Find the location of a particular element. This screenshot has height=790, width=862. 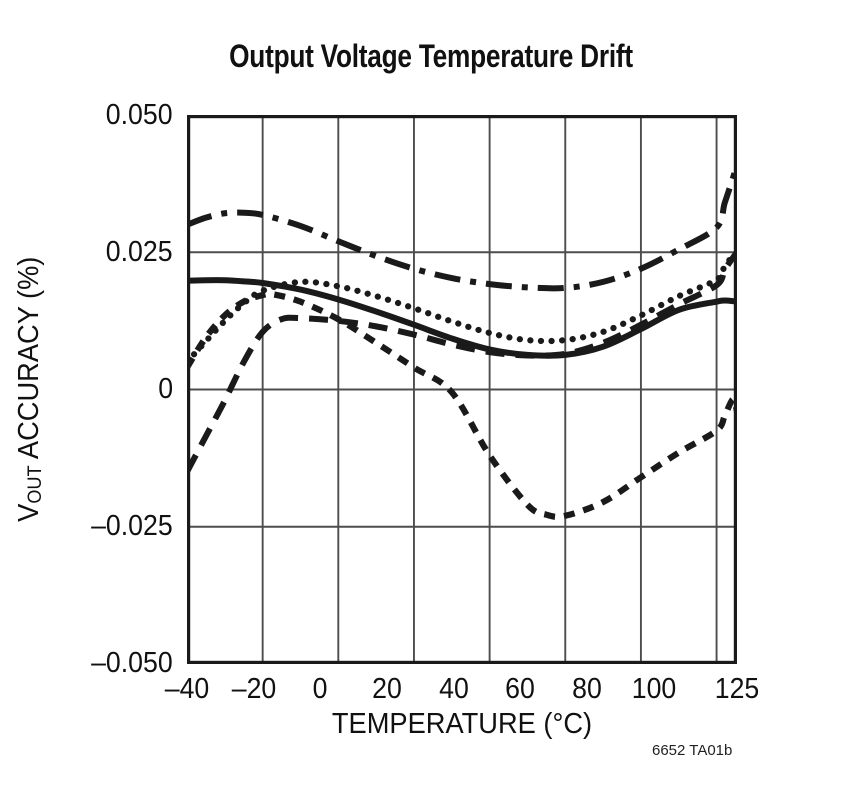

x-axis-label: TEMPERATURE (°C) is located at coordinates (462, 724).